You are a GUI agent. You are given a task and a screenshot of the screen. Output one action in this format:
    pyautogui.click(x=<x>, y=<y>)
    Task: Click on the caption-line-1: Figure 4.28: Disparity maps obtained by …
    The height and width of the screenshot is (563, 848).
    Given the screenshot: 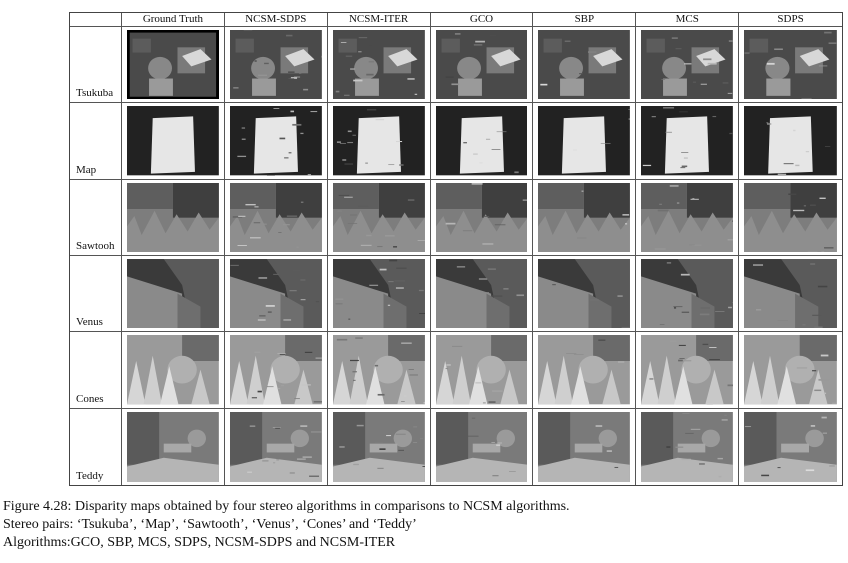 What is the action you would take?
    pyautogui.click(x=286, y=506)
    